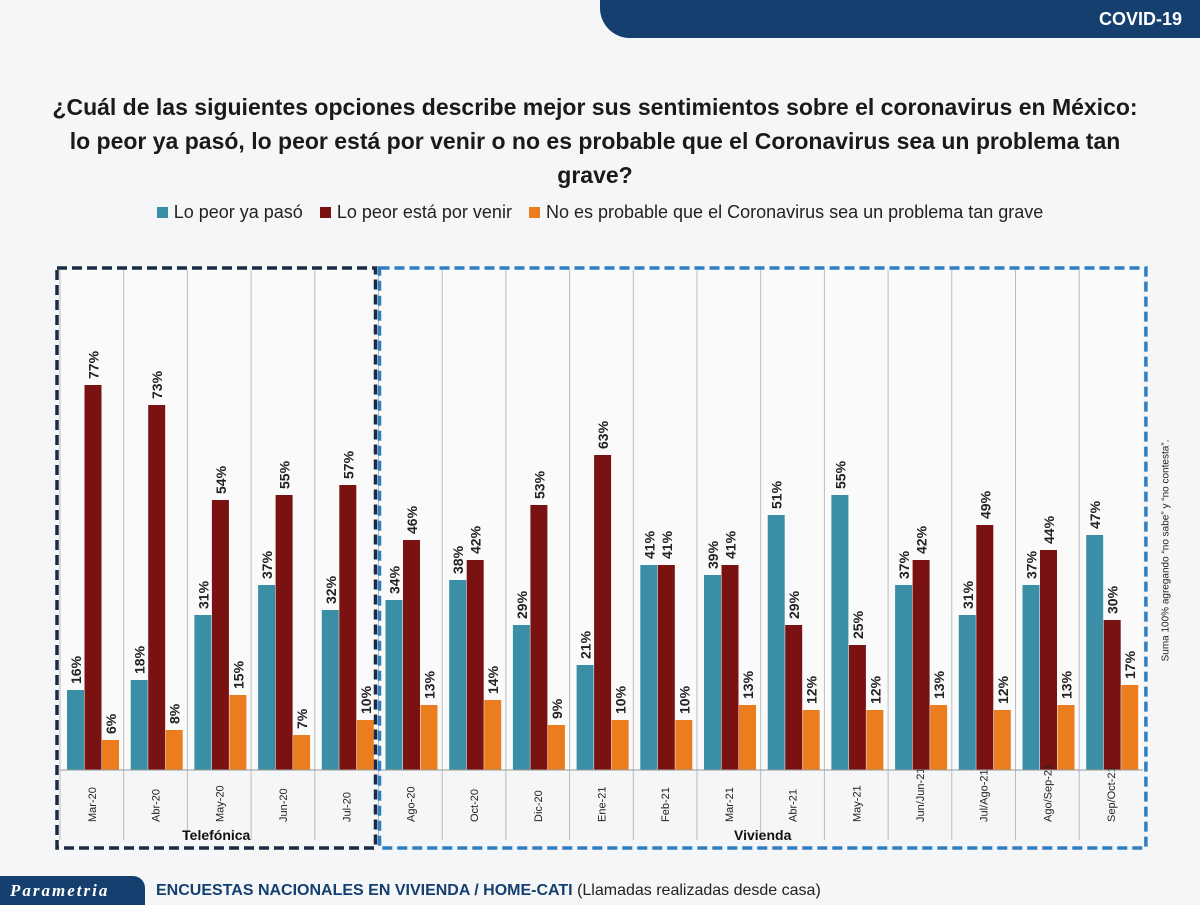 The image size is (1200, 905). What do you see at coordinates (475, 805) in the screenshot?
I see `x-tick-label: Oct-20` at bounding box center [475, 805].